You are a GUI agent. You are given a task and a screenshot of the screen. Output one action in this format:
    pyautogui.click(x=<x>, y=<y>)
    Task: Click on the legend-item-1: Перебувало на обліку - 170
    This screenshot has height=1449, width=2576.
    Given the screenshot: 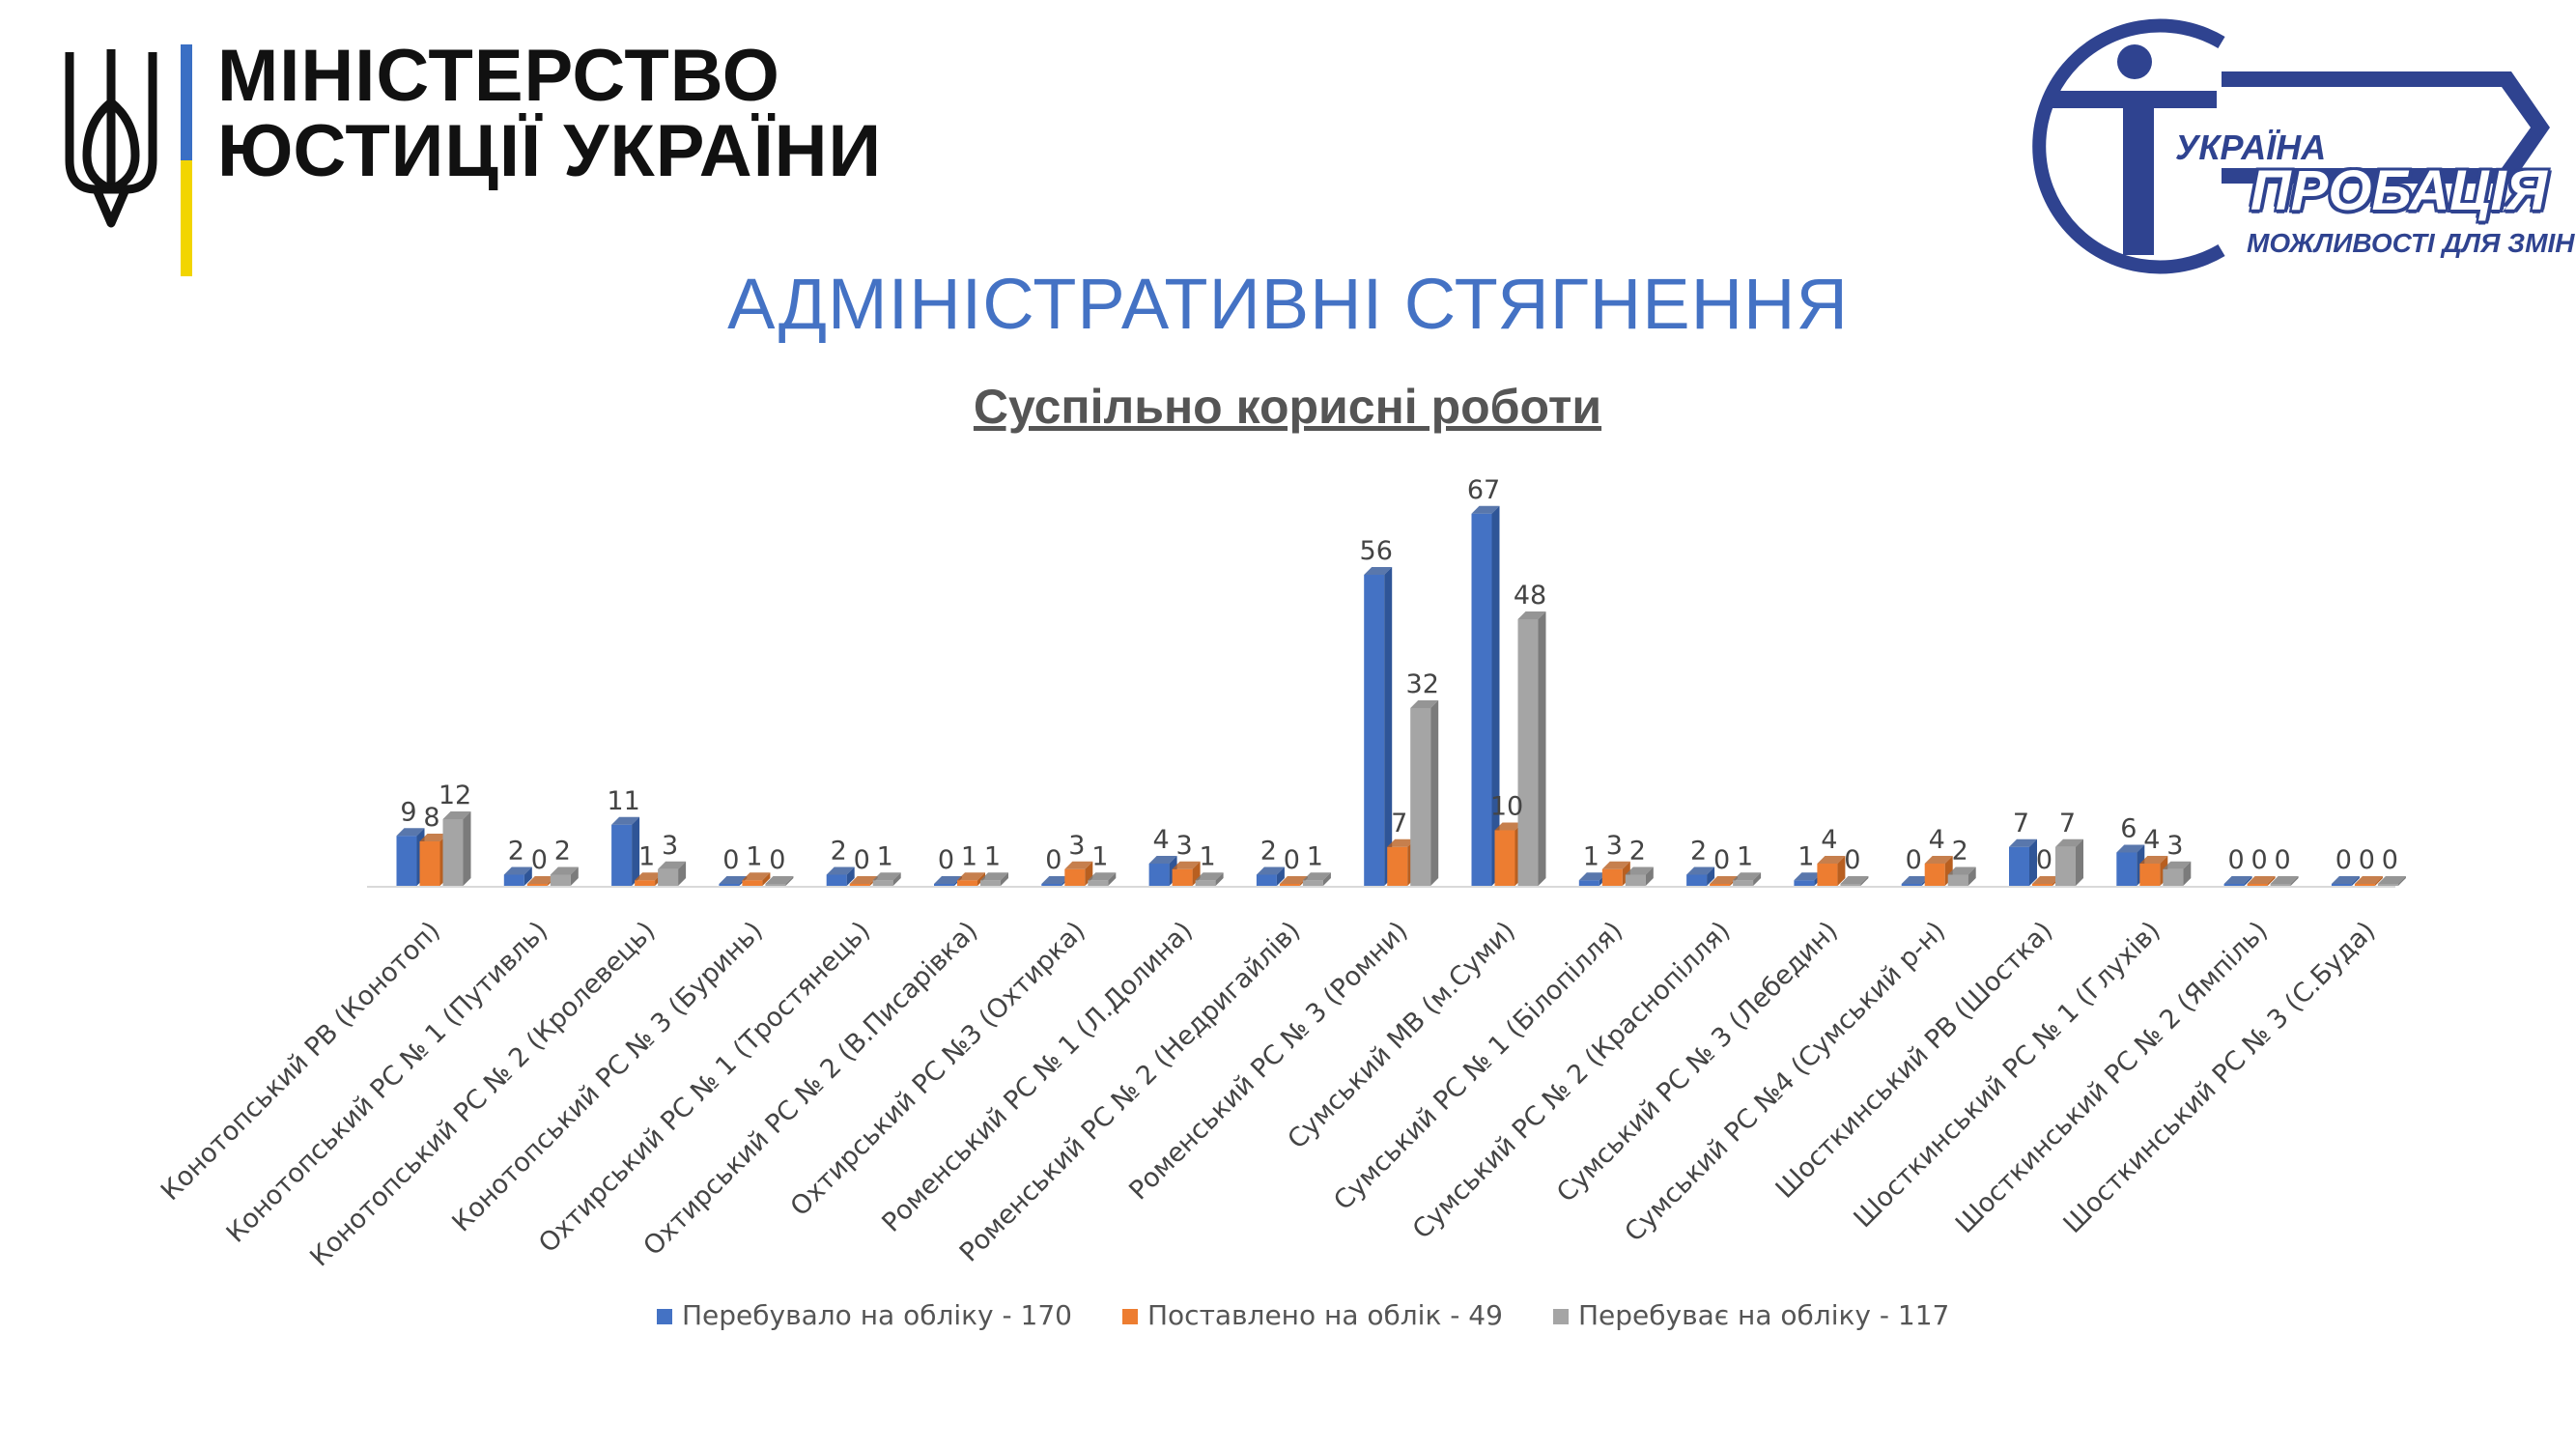 What is the action you would take?
    pyautogui.click(x=864, y=1315)
    